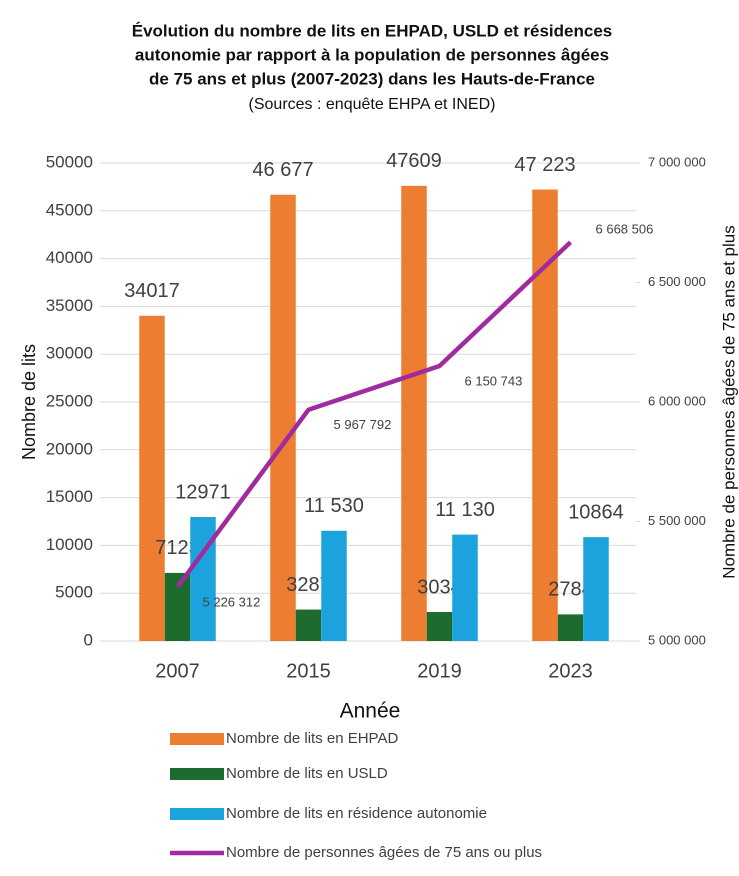  What do you see at coordinates (677, 639) in the screenshot?
I see `y2-tick-label: 5 000 000` at bounding box center [677, 639].